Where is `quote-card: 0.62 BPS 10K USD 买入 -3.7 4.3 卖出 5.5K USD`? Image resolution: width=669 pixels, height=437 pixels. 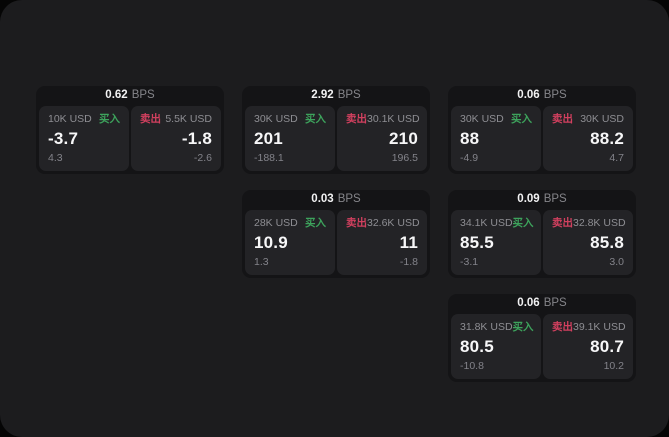 quote-card: 0.62 BPS 10K USD 买入 -3.7 4.3 卖出 5.5K USD is located at coordinates (130, 130).